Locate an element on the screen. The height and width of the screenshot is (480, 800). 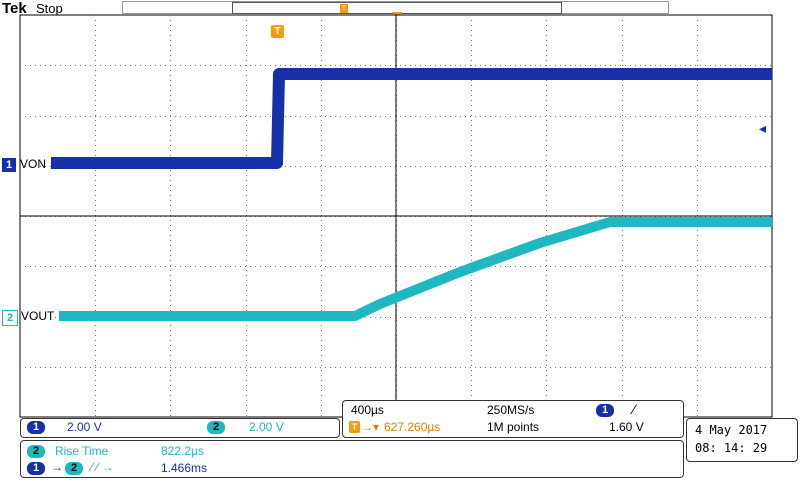
time-per-div: 400µs is located at coordinates (367, 410).